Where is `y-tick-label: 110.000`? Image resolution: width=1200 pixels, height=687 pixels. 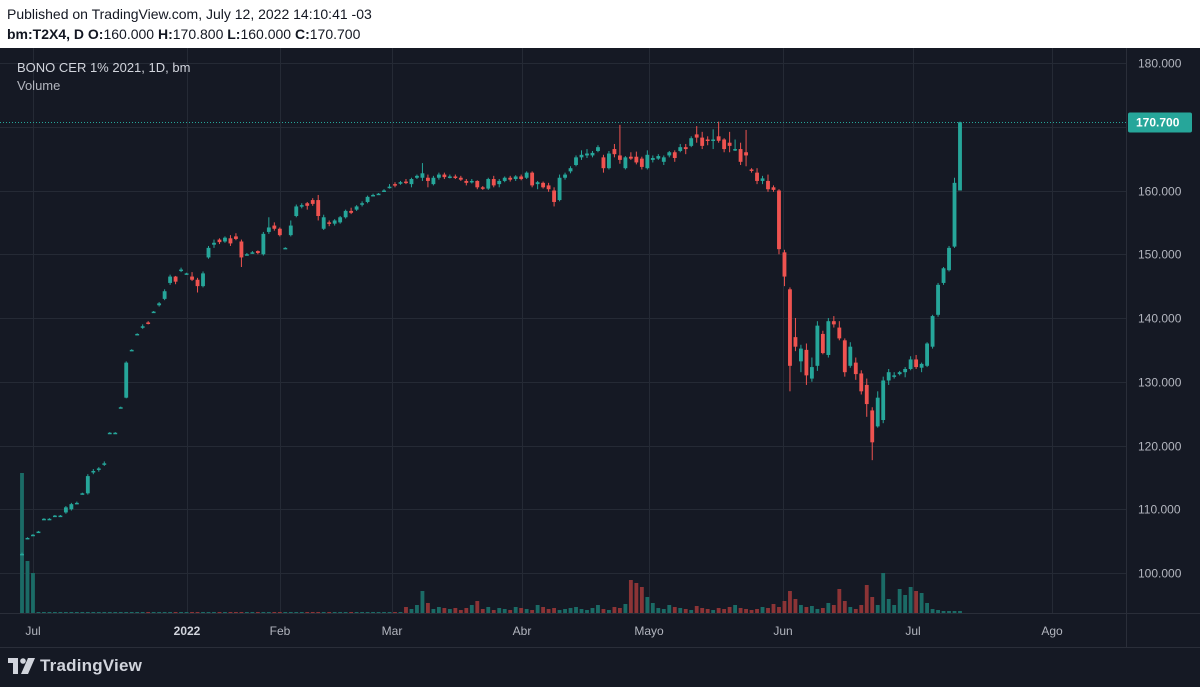
y-tick-label: 110.000 is located at coordinates (1159, 510).